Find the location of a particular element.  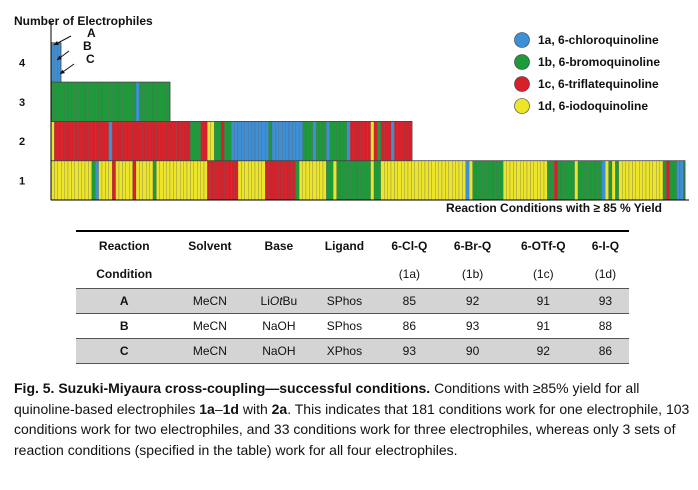

caption-compound: 1d is located at coordinates (230, 408).